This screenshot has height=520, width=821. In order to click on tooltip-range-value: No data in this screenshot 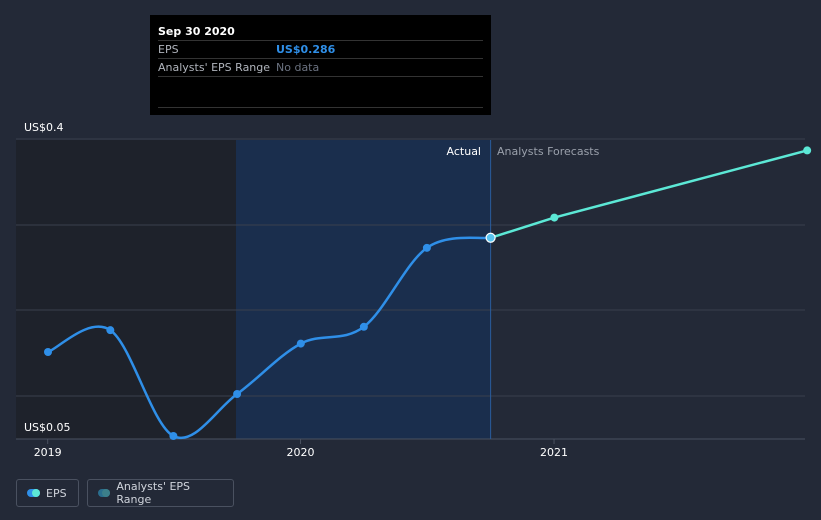, I will do `click(298, 67)`.